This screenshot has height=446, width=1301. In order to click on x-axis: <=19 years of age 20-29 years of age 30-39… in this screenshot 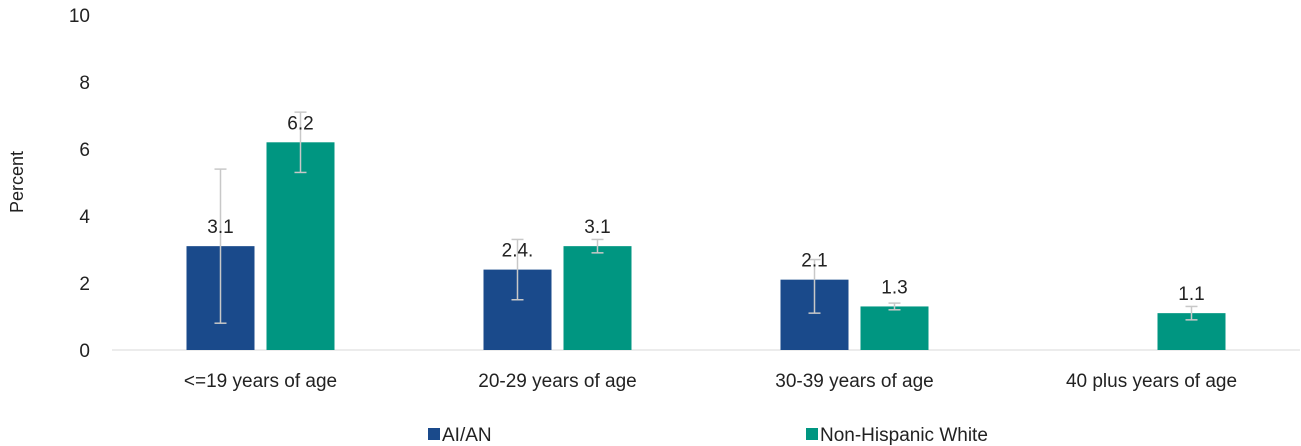, I will do `click(710, 381)`.